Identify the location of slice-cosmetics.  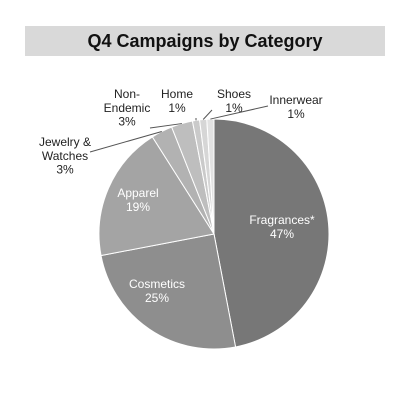
(168, 291).